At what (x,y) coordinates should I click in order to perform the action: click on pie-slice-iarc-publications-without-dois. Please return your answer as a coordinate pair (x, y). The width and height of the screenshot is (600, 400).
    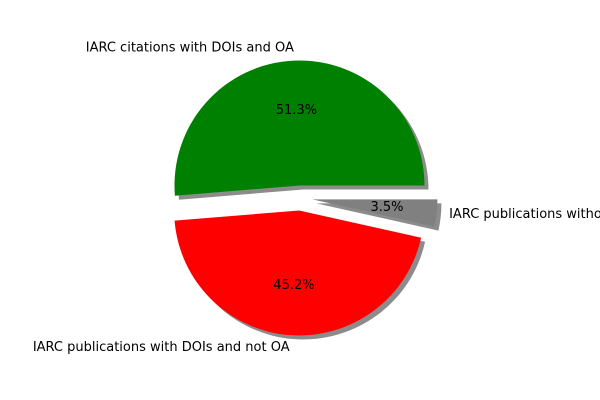
    Looking at the image, I should click on (375, 213).